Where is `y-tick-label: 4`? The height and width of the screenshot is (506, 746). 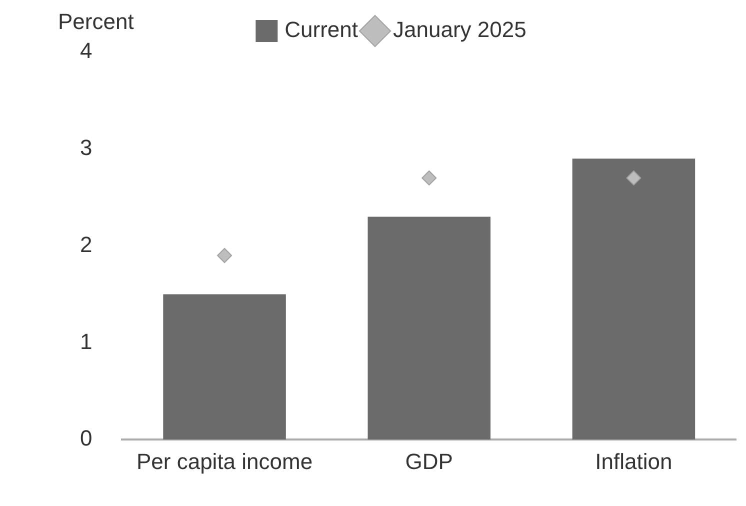 y-tick-label: 4 is located at coordinates (86, 51).